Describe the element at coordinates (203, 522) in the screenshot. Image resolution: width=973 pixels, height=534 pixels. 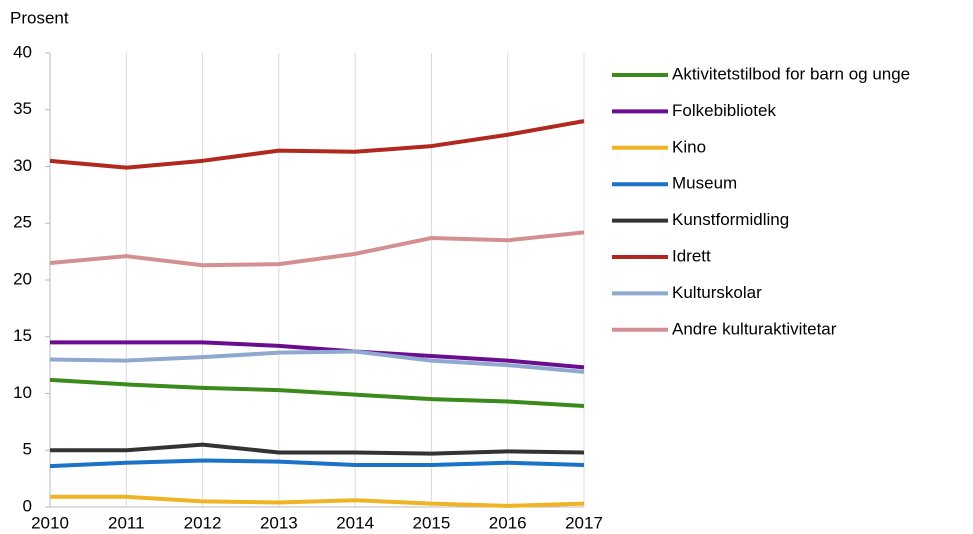
I see `x-tick-label: 2012` at that location.